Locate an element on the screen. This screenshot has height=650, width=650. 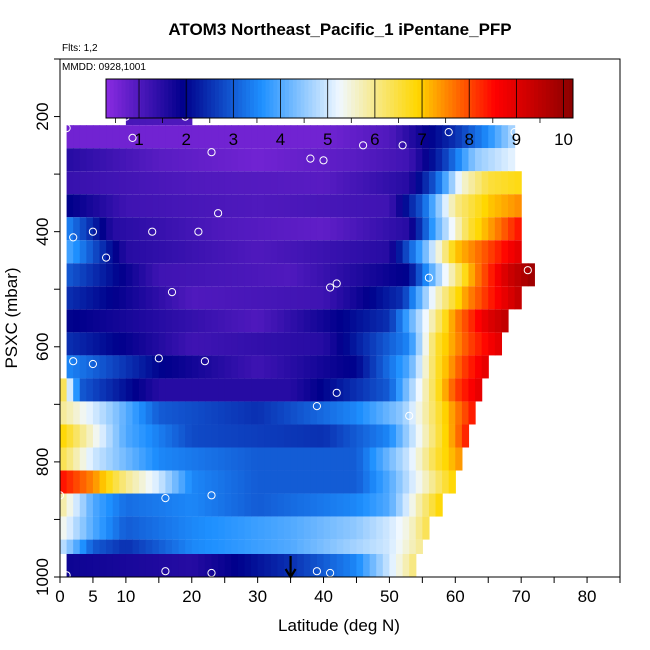
y-axis-label: PSXC (mbar) is located at coordinates (11, 317).